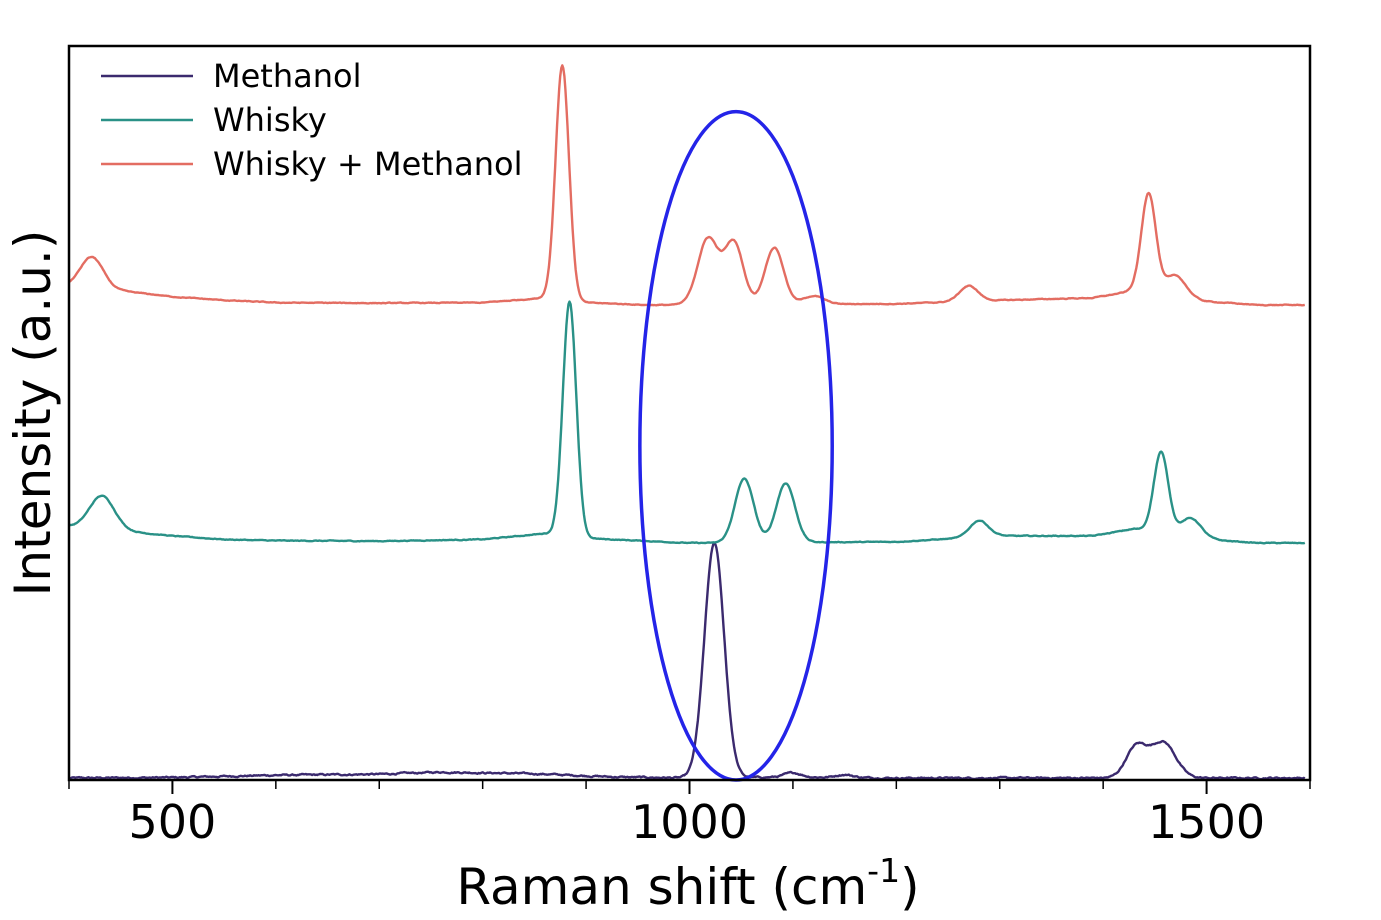 This screenshot has width=1381, height=920. I want to click on x-axis-title: Raman shift (cm-1), so click(687, 883).